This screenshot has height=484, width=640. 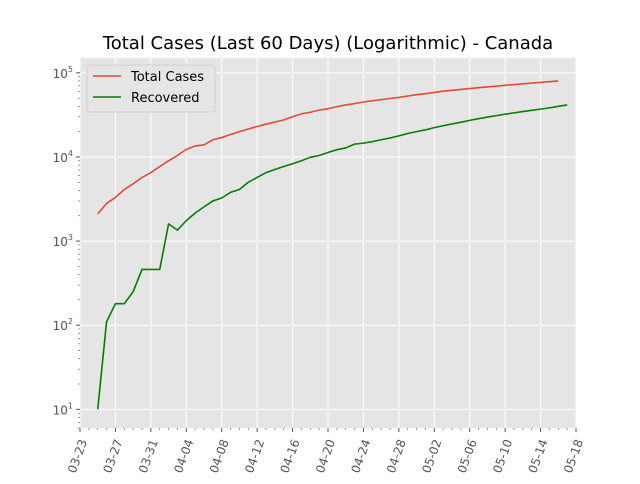 What do you see at coordinates (63, 157) in the screenshot?
I see `y-tick-label: 10⁴` at bounding box center [63, 157].